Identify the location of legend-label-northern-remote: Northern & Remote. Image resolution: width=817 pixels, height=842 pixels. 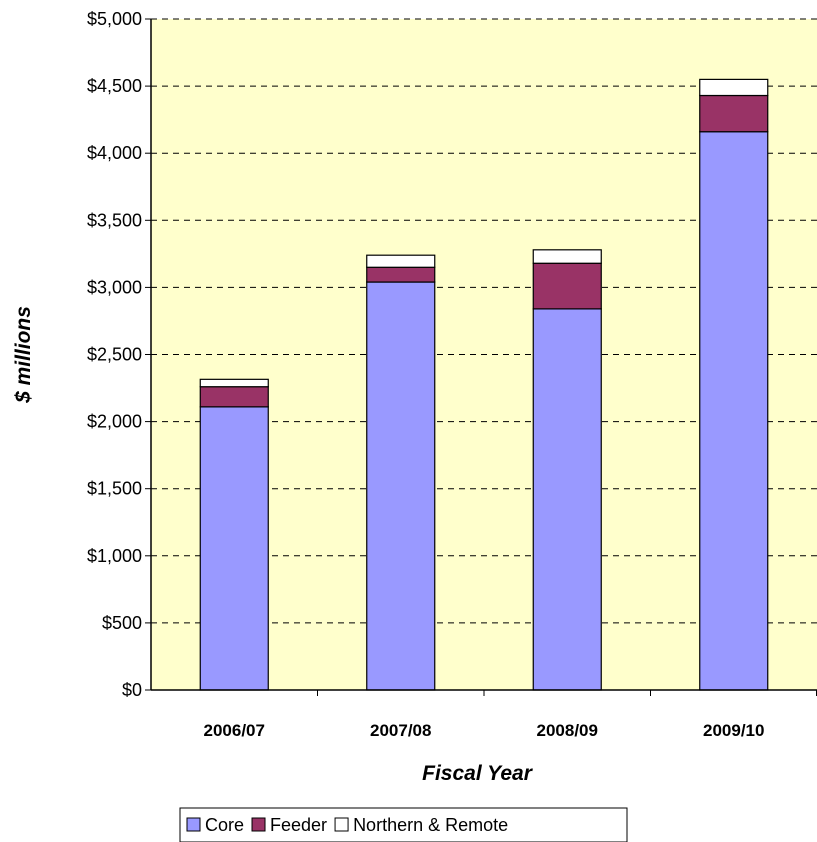
(430, 825).